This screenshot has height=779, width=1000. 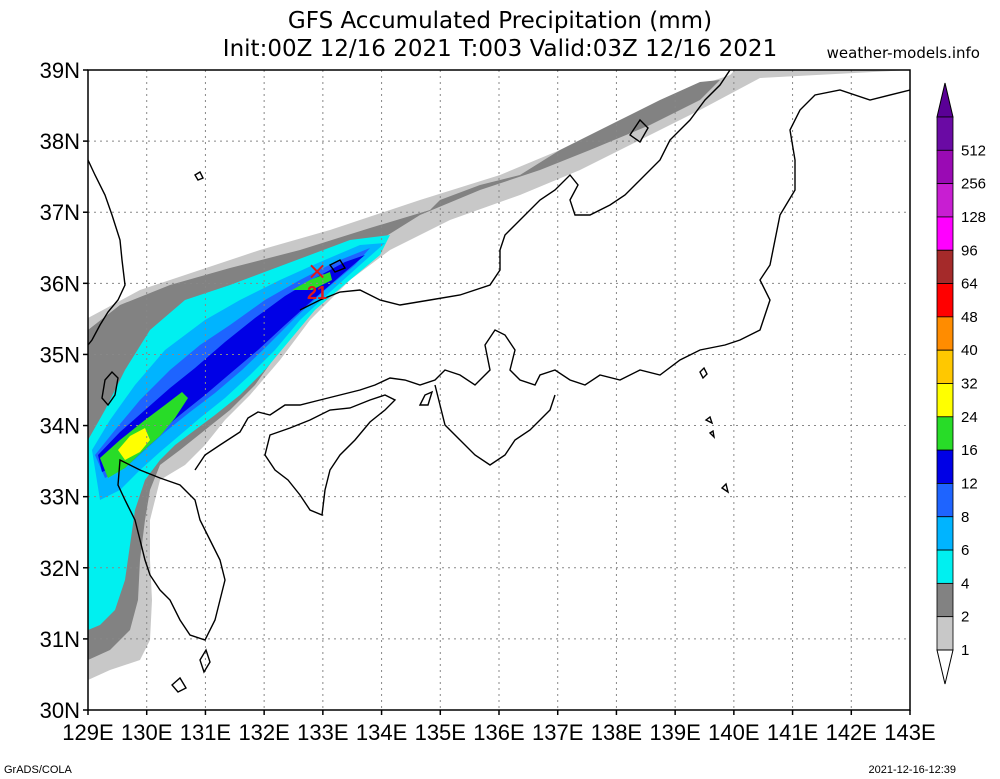 I want to click on lon-label: 137E, so click(x=557, y=732).